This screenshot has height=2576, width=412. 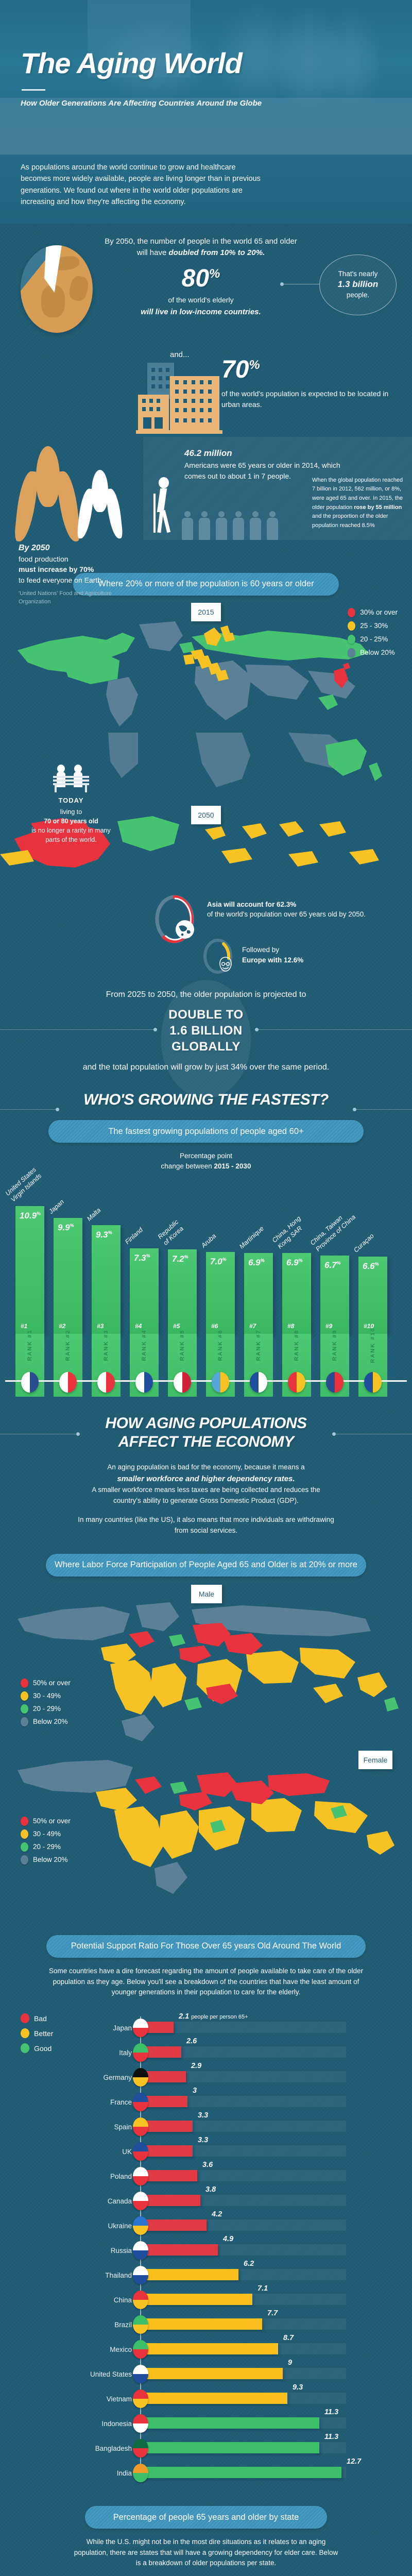 I want to click on tag-female: Female, so click(x=375, y=1759).